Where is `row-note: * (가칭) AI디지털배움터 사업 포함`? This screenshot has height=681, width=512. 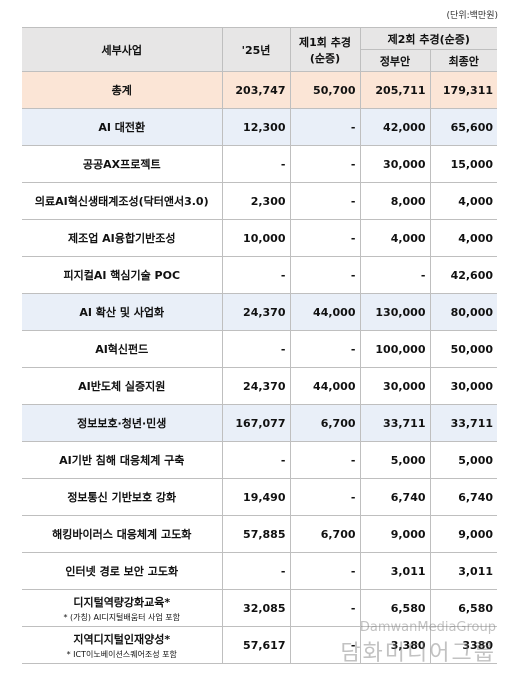
row-note: * (가칭) AI디지털배움터 사업 포함 is located at coordinates (122, 617).